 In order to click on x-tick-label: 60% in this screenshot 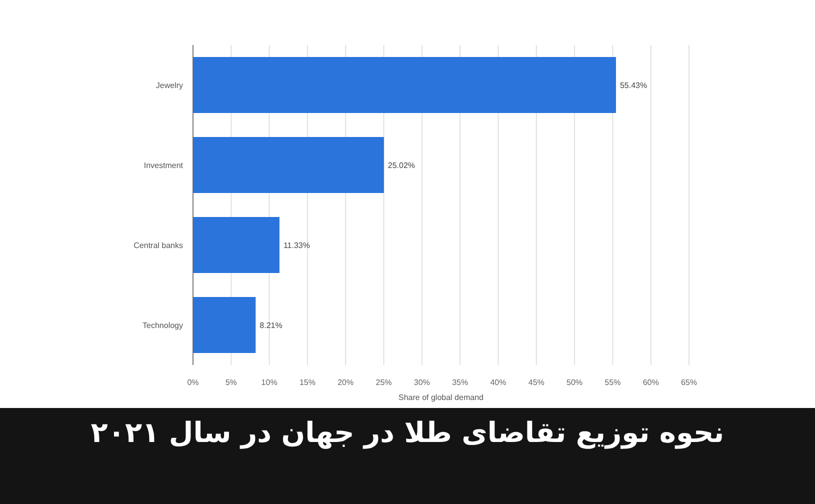, I will do `click(650, 382)`.